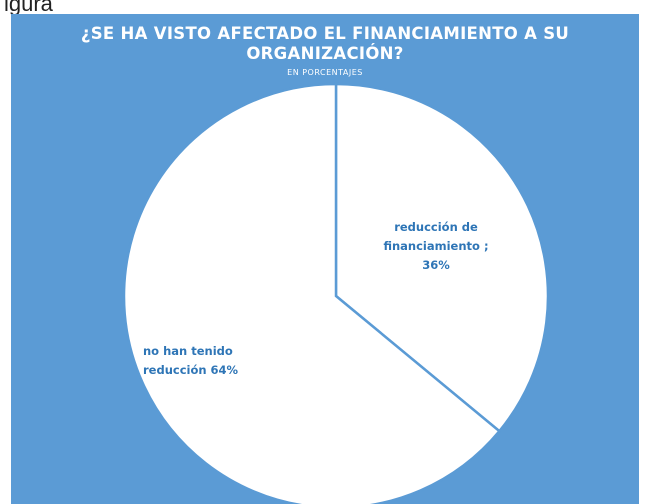  I want to click on slice-label-reduccion: reducción de financiamiento ; 36%, so click(436, 246).